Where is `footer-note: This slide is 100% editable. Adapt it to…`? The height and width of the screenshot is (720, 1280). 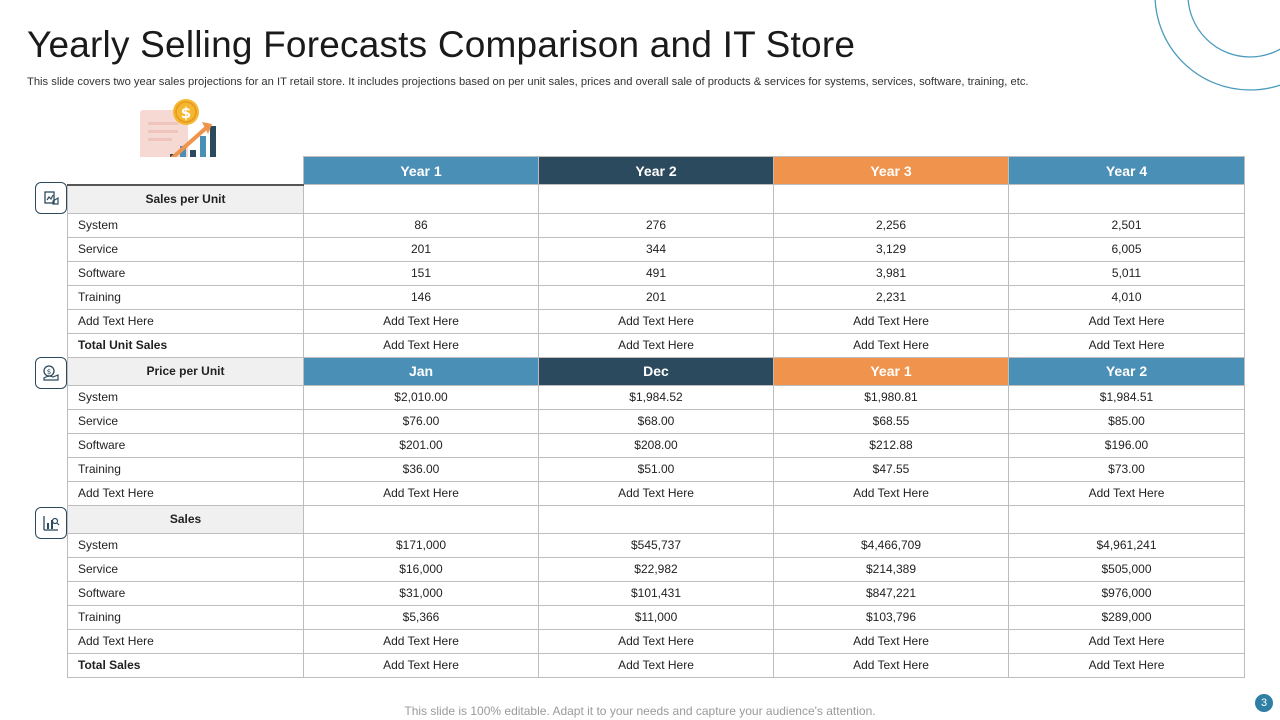
footer-note: This slide is 100% editable. Adapt it to… is located at coordinates (640, 711).